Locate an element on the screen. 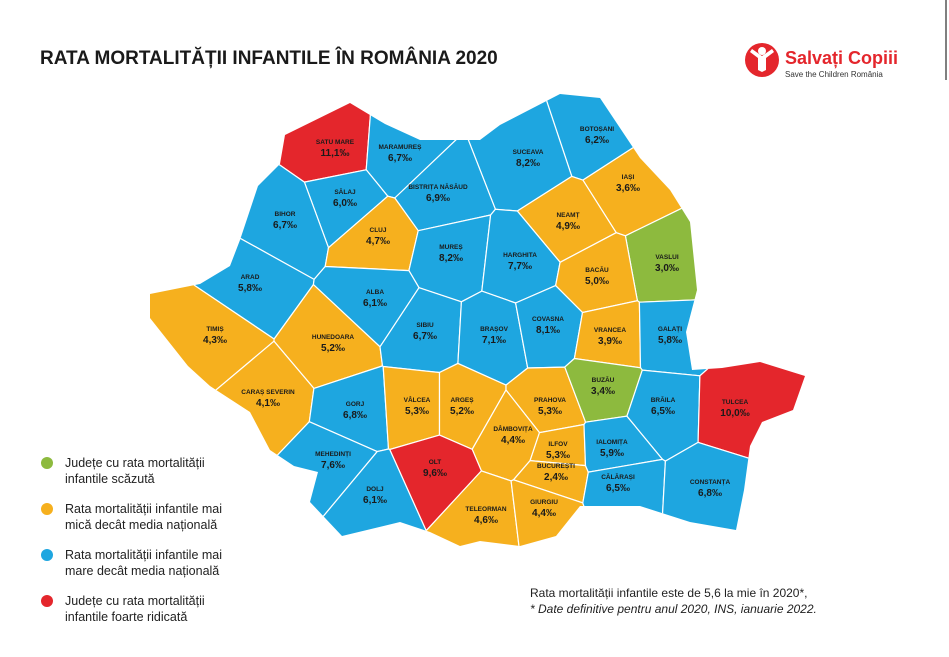 This screenshot has height=657, width=949. county-value: 3,6‰ is located at coordinates (628, 188).